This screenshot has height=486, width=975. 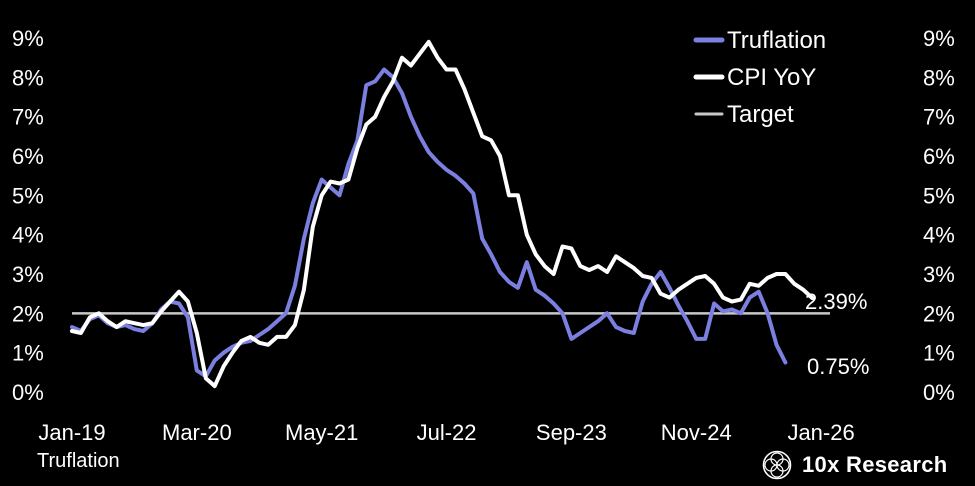 What do you see at coordinates (571, 432) in the screenshot?
I see `x-tick-4: Sep-23` at bounding box center [571, 432].